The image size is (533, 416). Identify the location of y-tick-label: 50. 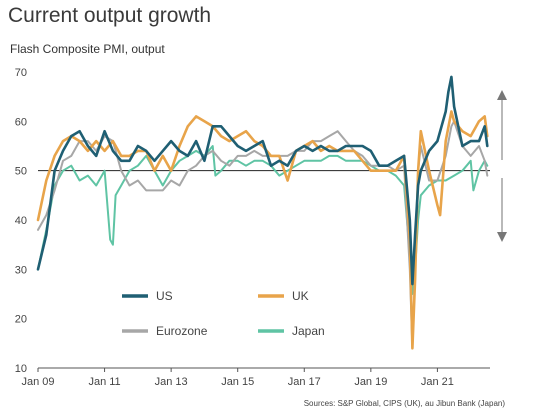
(21, 172).